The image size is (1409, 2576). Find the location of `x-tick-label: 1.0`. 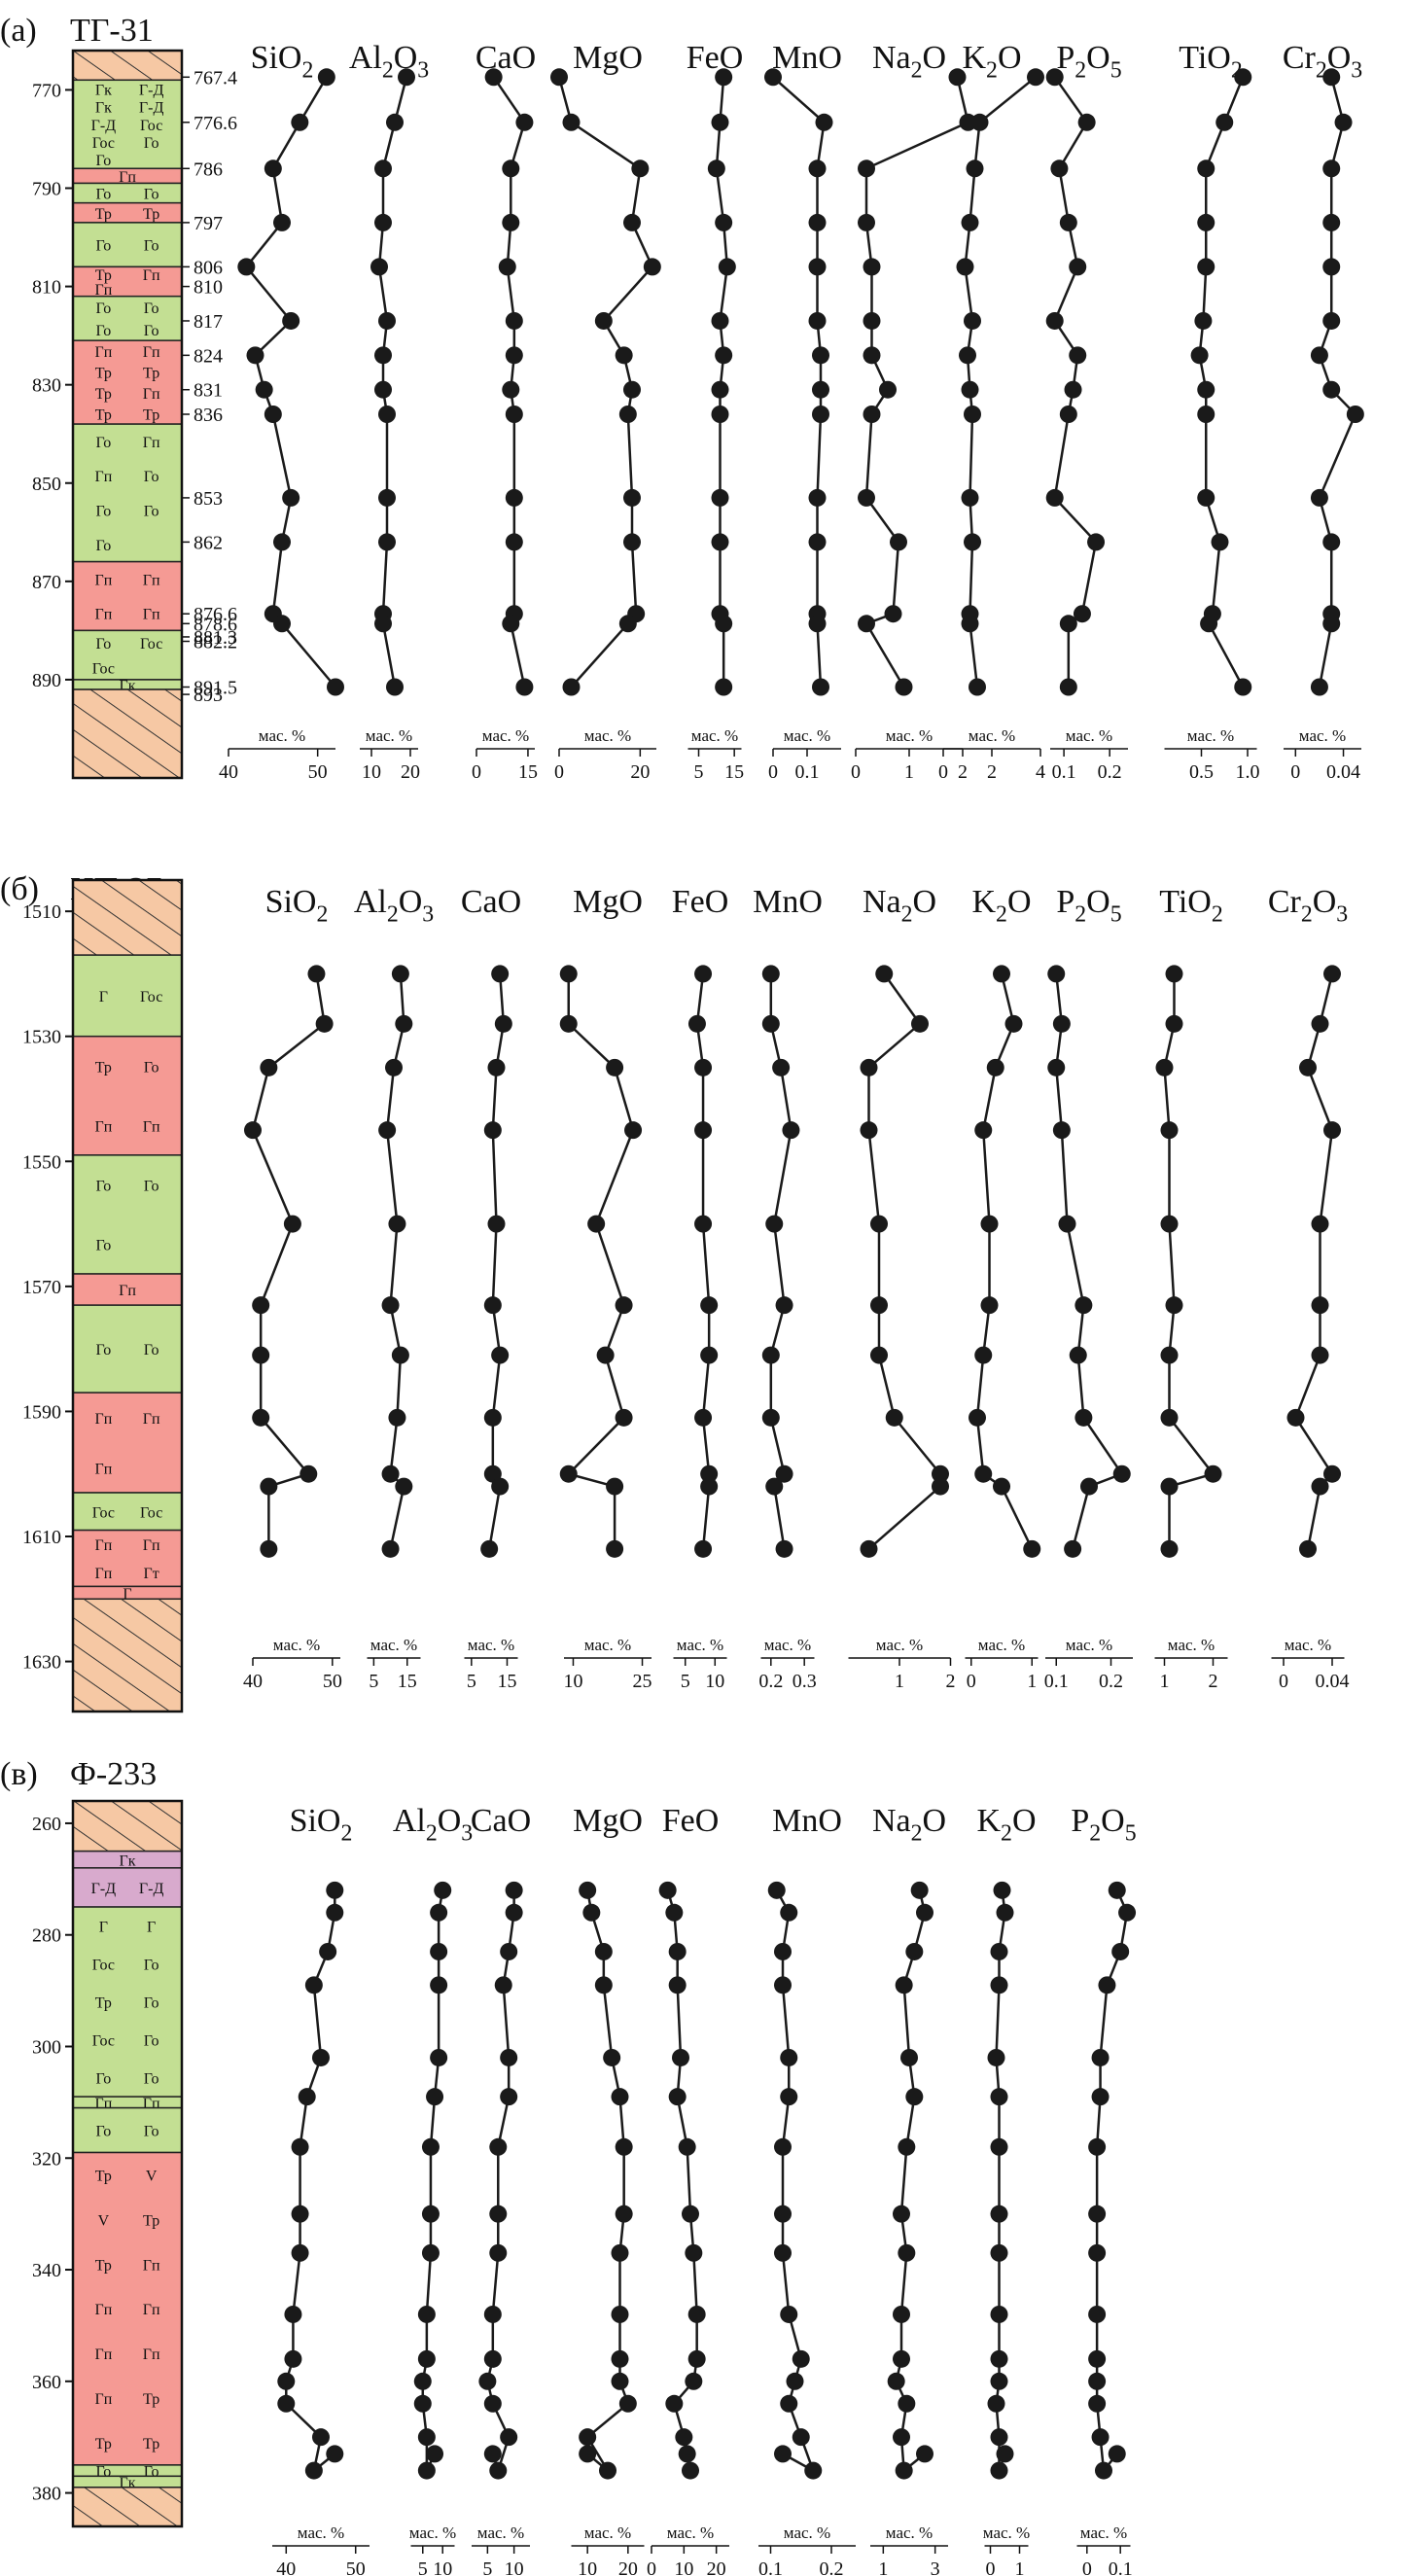

x-tick-label: 1.0 is located at coordinates (1248, 772).